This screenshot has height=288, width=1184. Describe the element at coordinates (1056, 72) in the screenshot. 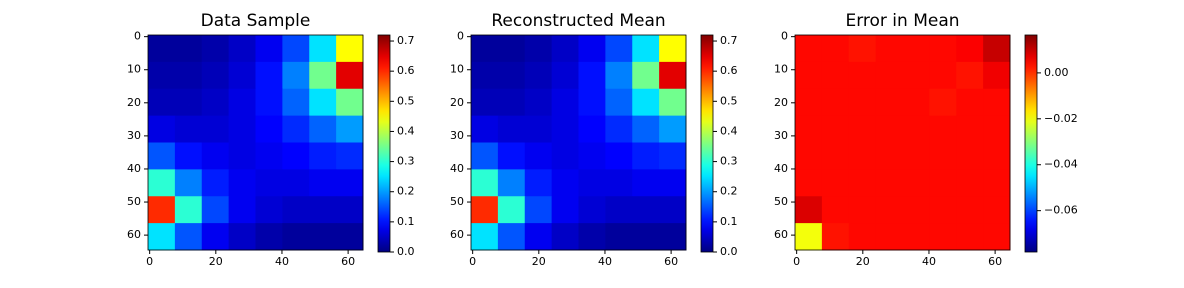

I see `colorbar-tick-label: 0.00` at that location.